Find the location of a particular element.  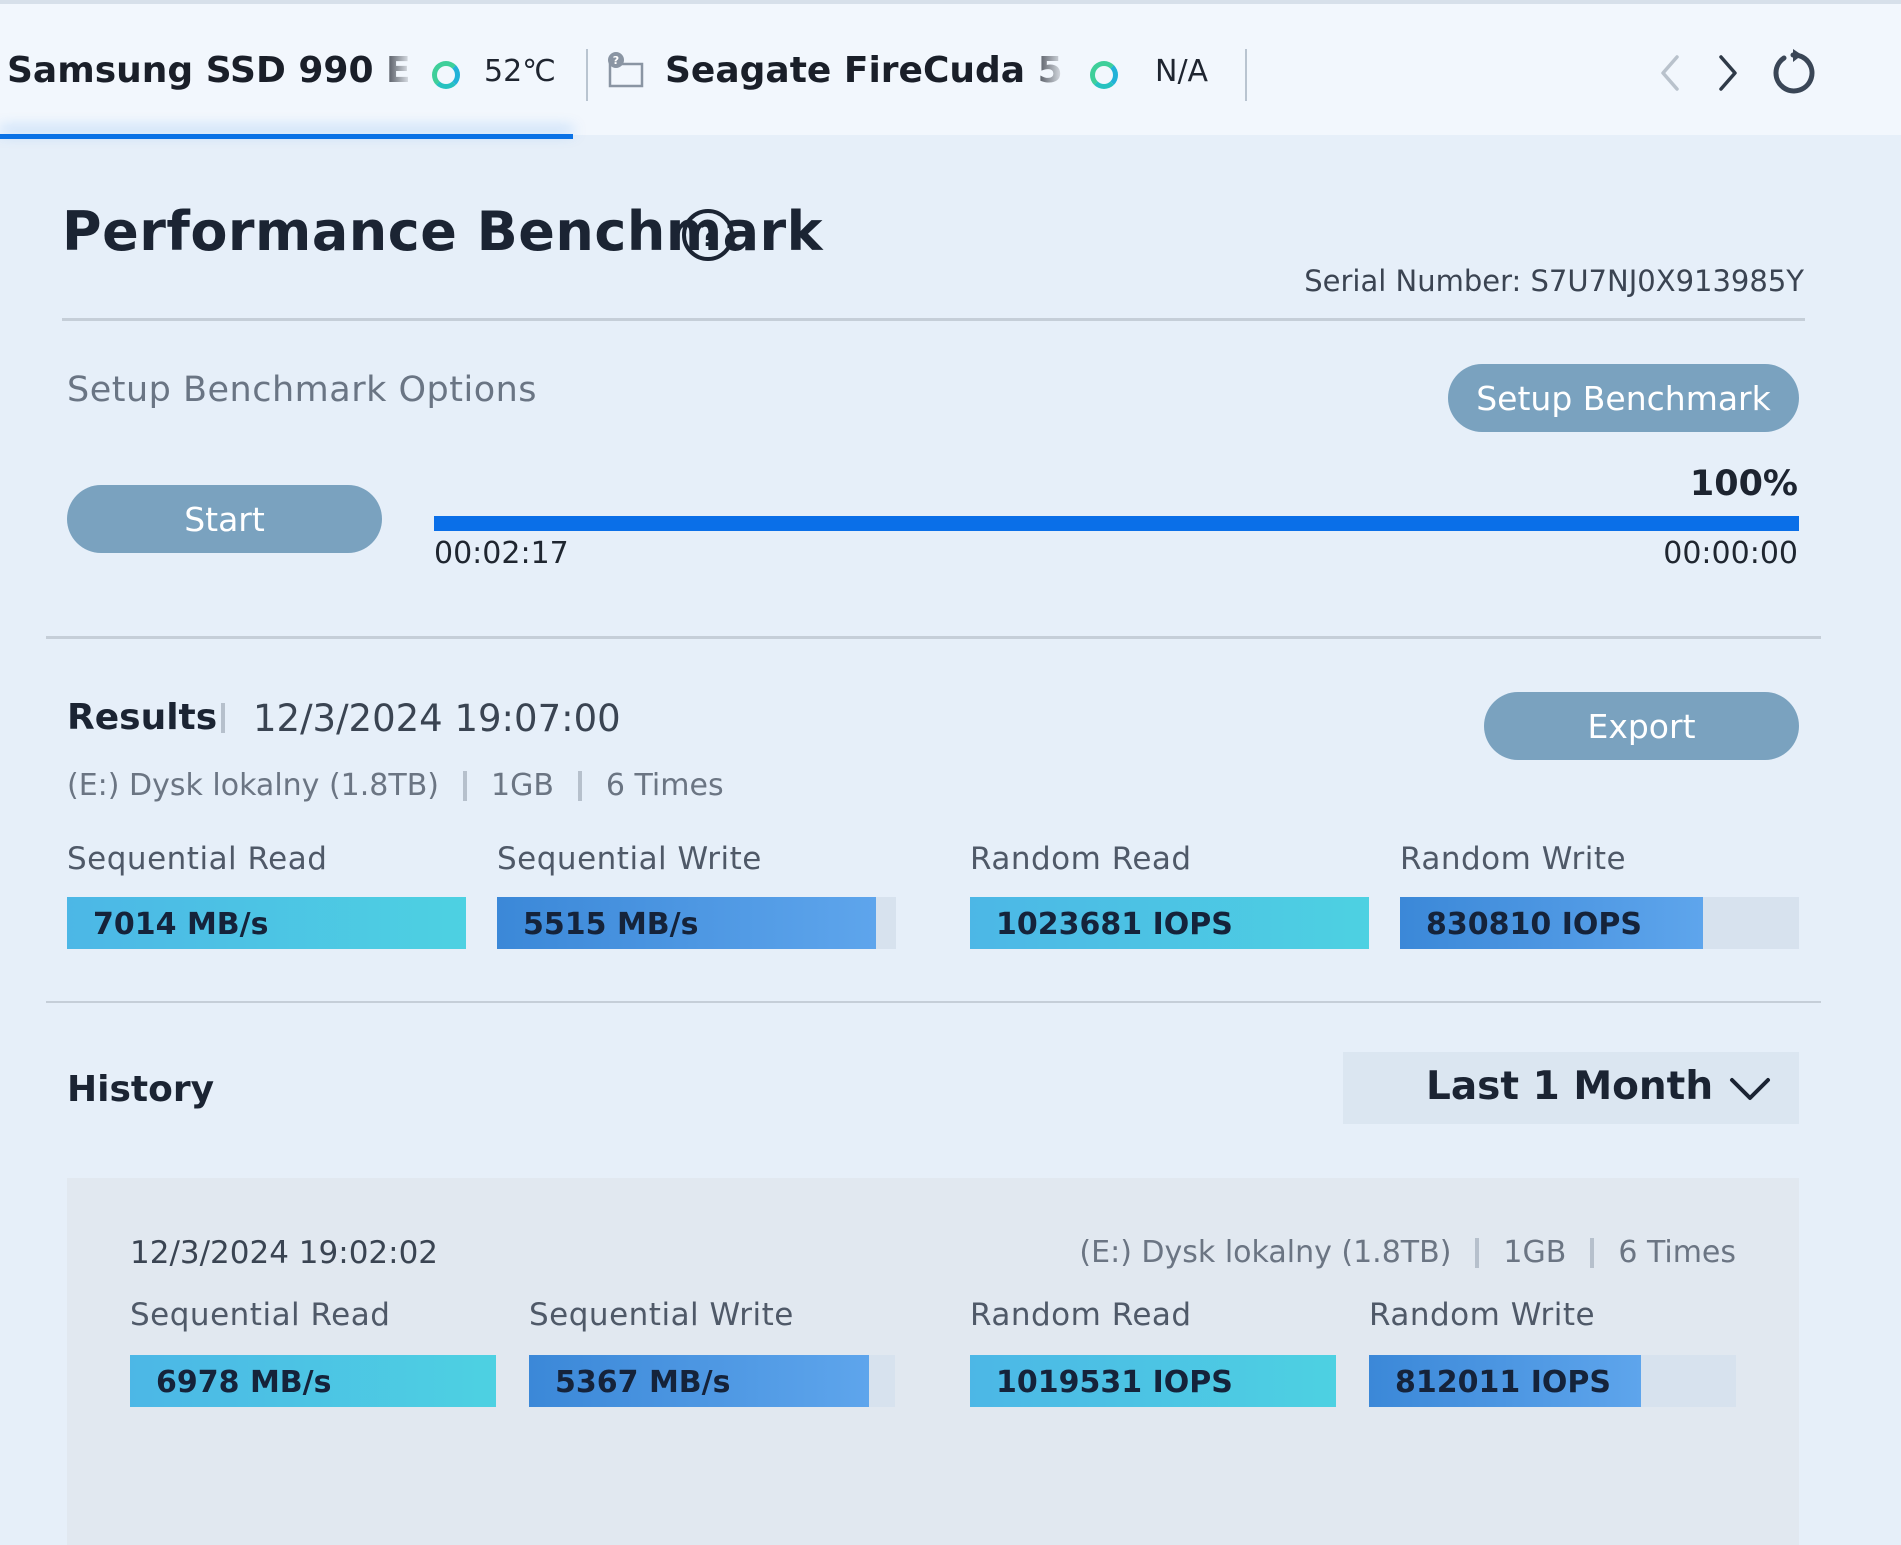

tab-seagate-ssd: ? Seagate FireCuda 510 SSD N/A is located at coordinates (920, 71).